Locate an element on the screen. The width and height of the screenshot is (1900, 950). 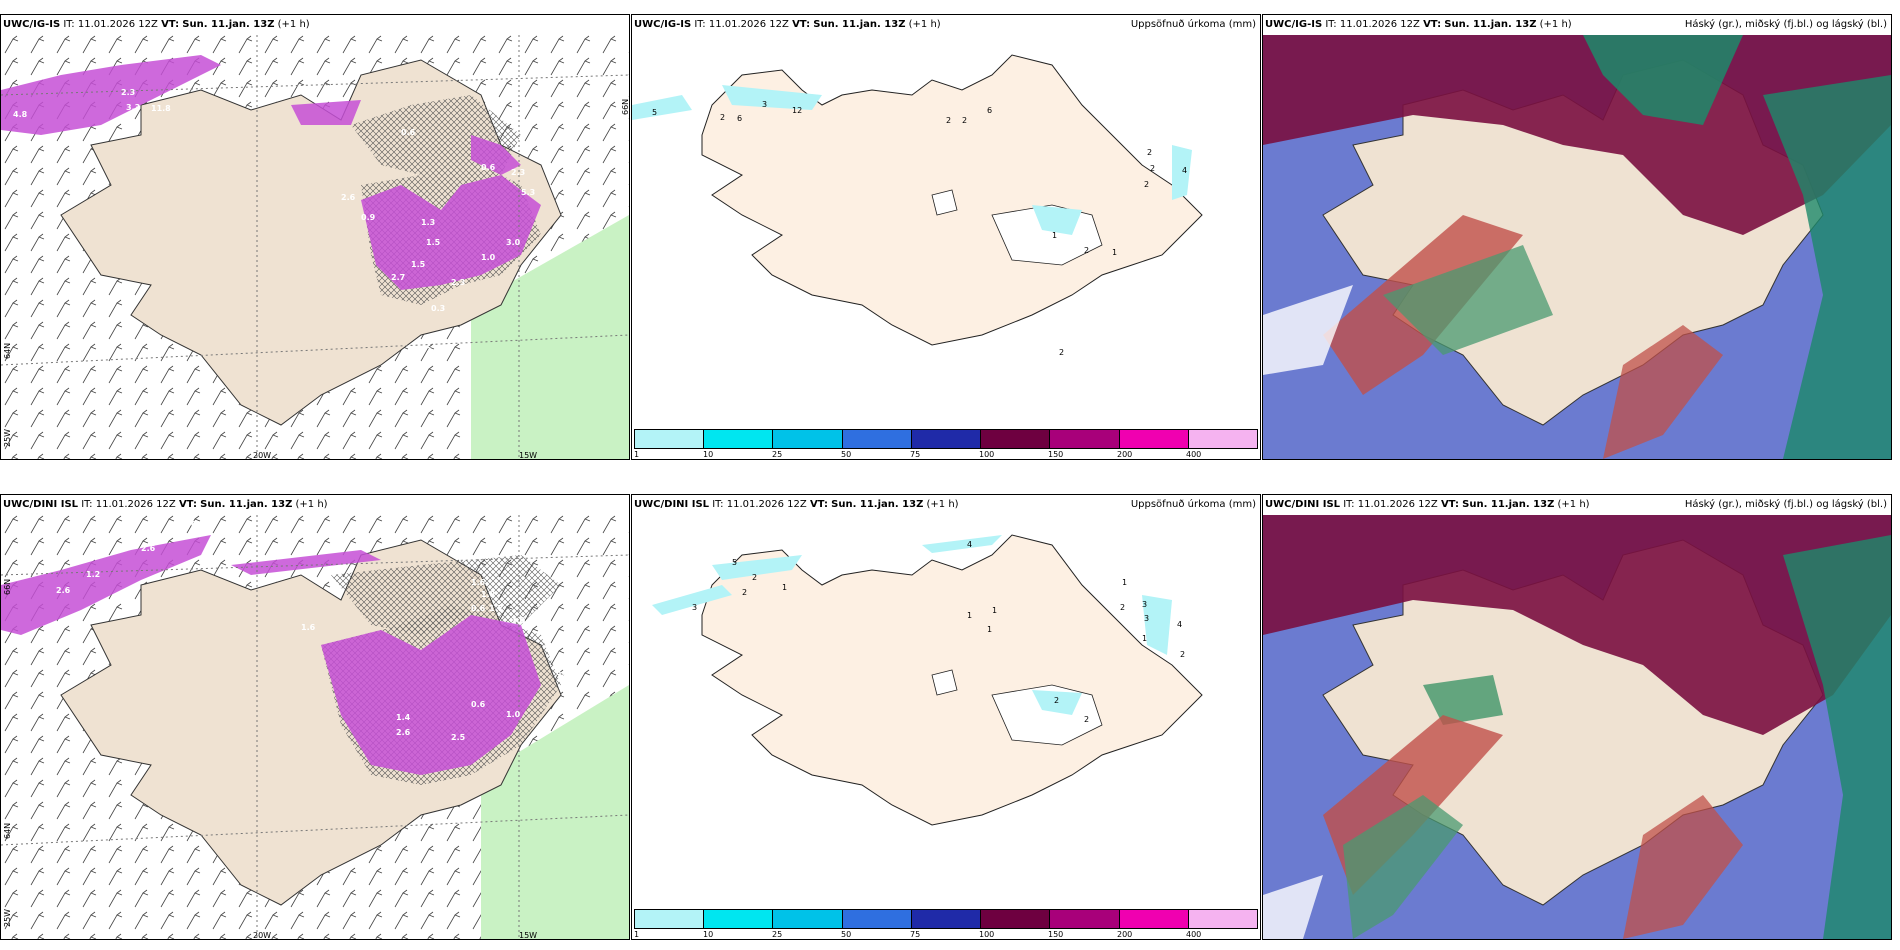
svg-text: 0.4 is located at coordinates (198, 524).